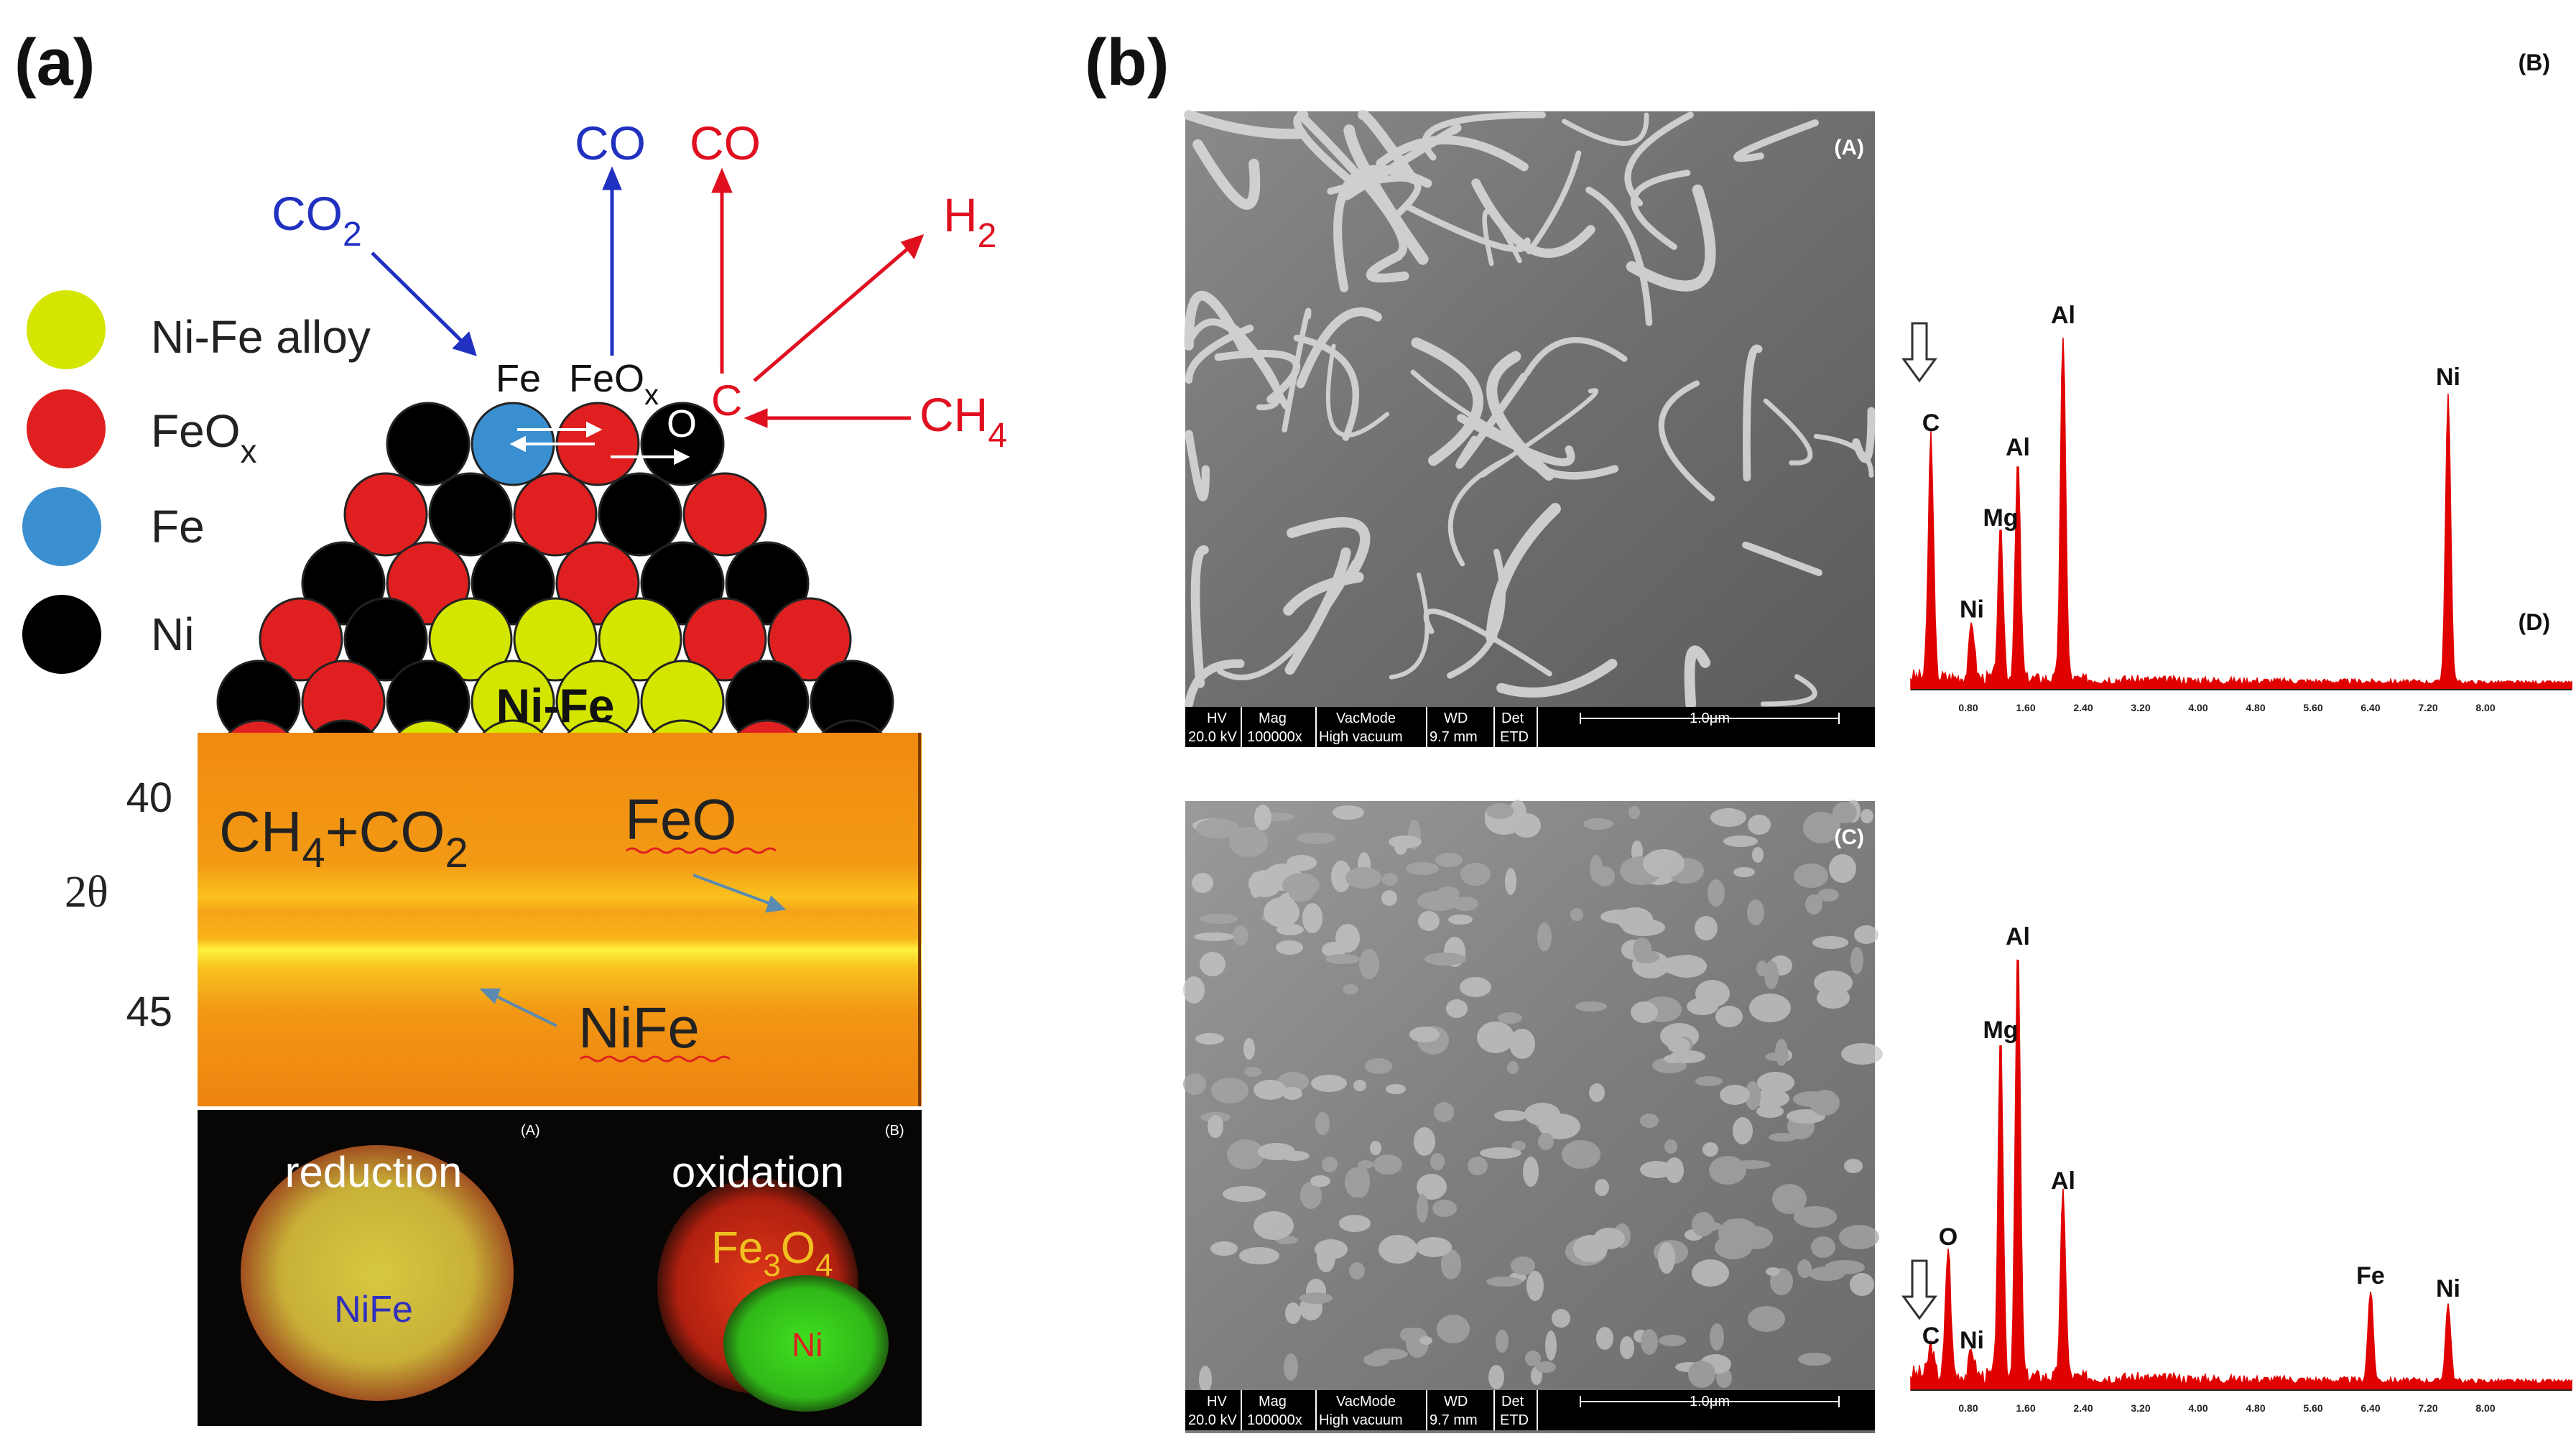 This screenshot has height=1449, width=2576. Describe the element at coordinates (739, 893) in the screenshot. I see `arrow-feo-line` at that location.